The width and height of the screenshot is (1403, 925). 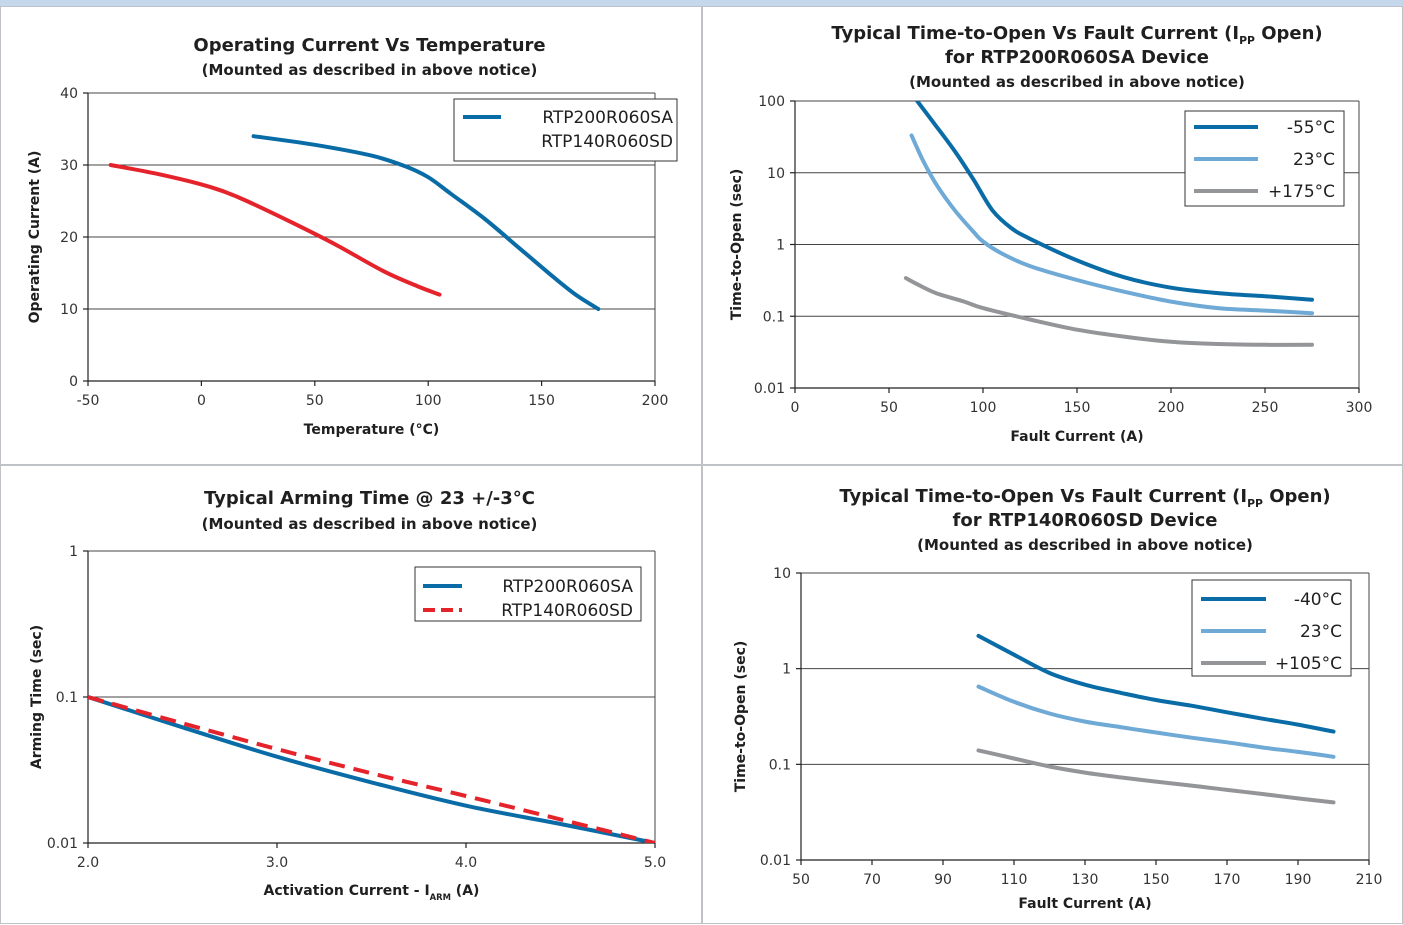 I want to click on chart-title-line2: for RTP140R060SD Device, so click(x=1085, y=520).